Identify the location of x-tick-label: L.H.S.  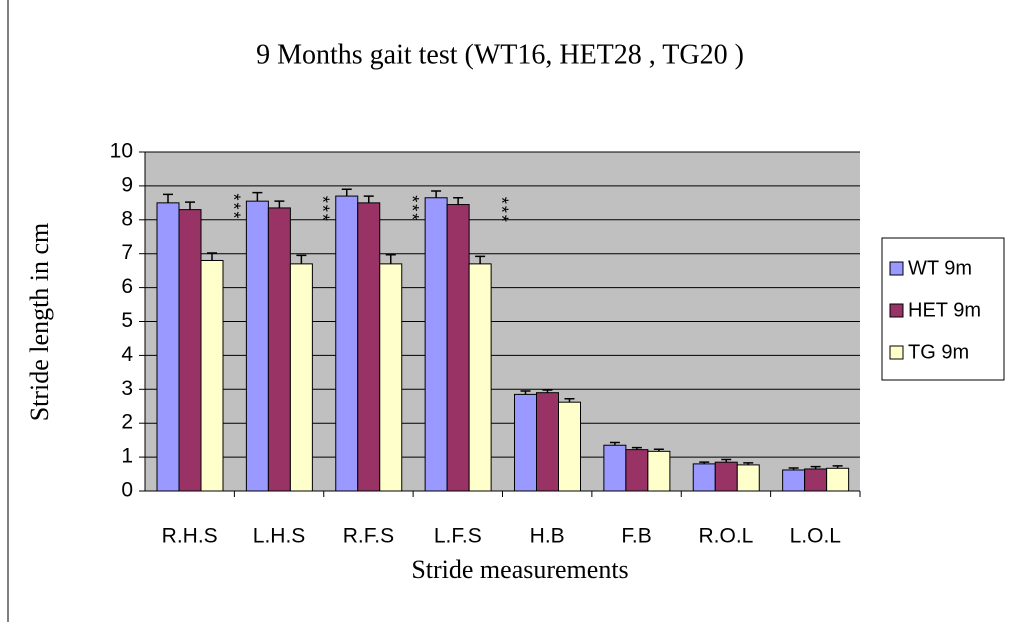
(279, 536).